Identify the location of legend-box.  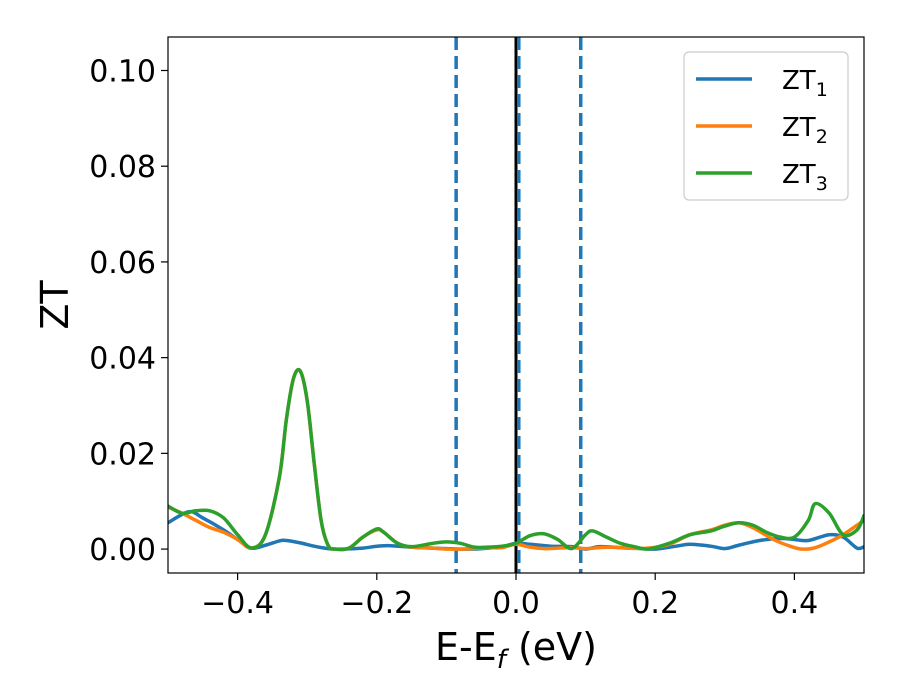
(766, 126).